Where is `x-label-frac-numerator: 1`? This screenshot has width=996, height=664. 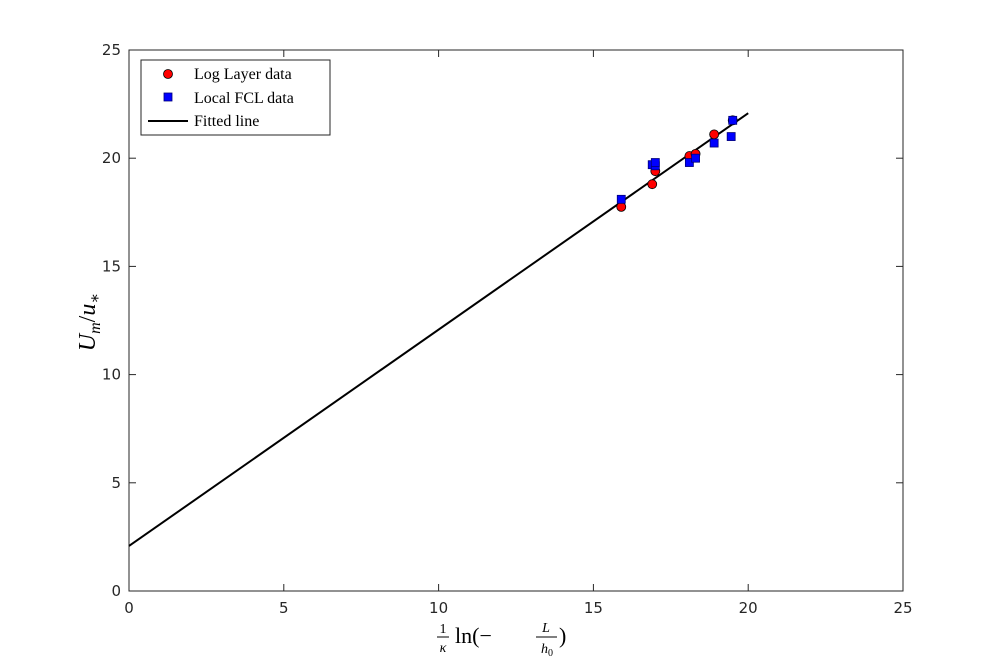
x-label-frac-numerator: 1 is located at coordinates (443, 629).